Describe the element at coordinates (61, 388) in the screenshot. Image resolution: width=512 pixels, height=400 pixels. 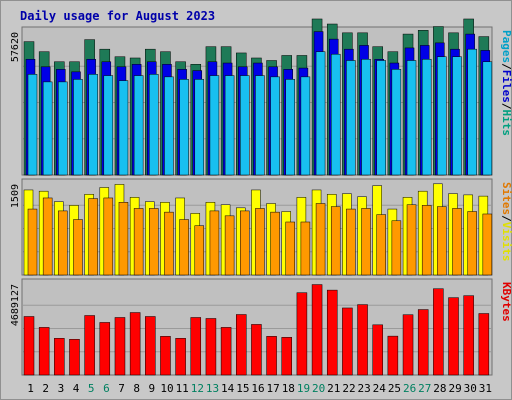
I see `x-tick-label: 3` at that location.